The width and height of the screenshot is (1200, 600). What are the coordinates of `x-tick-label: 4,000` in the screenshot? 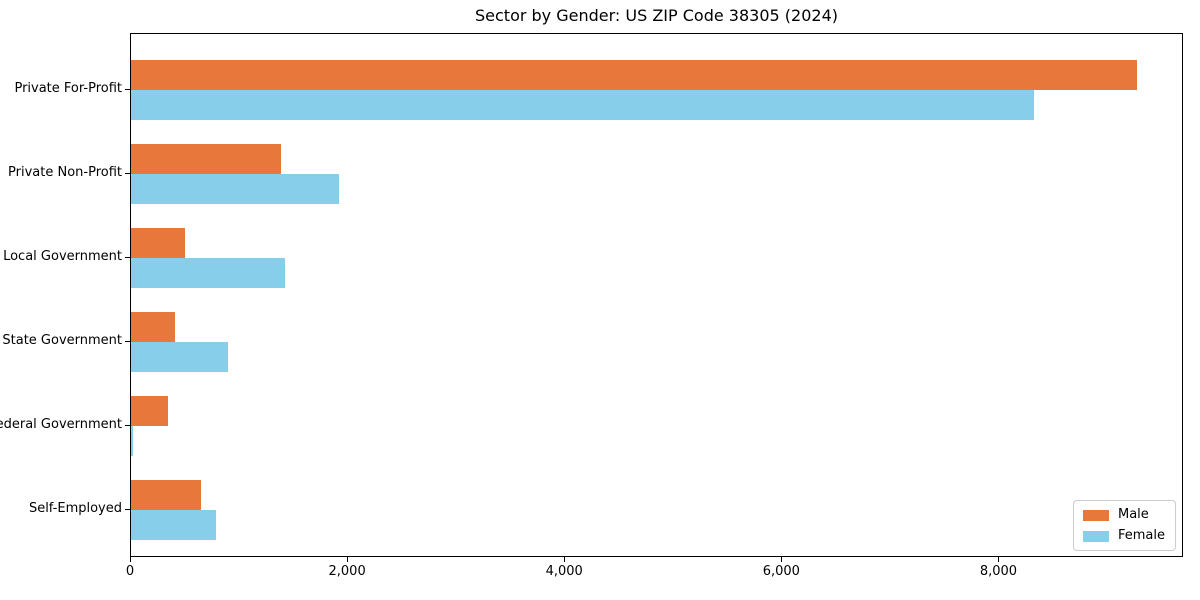 It's located at (564, 571).